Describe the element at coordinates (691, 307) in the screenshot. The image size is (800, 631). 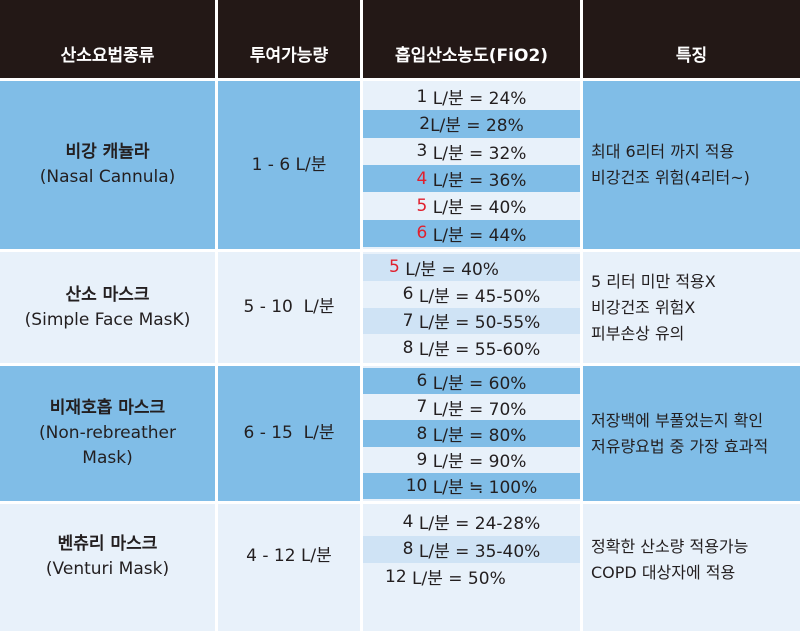
I see `row2-features: 5 리터 미만 적용X 비강건조 위험X 피부손상 유의` at that location.